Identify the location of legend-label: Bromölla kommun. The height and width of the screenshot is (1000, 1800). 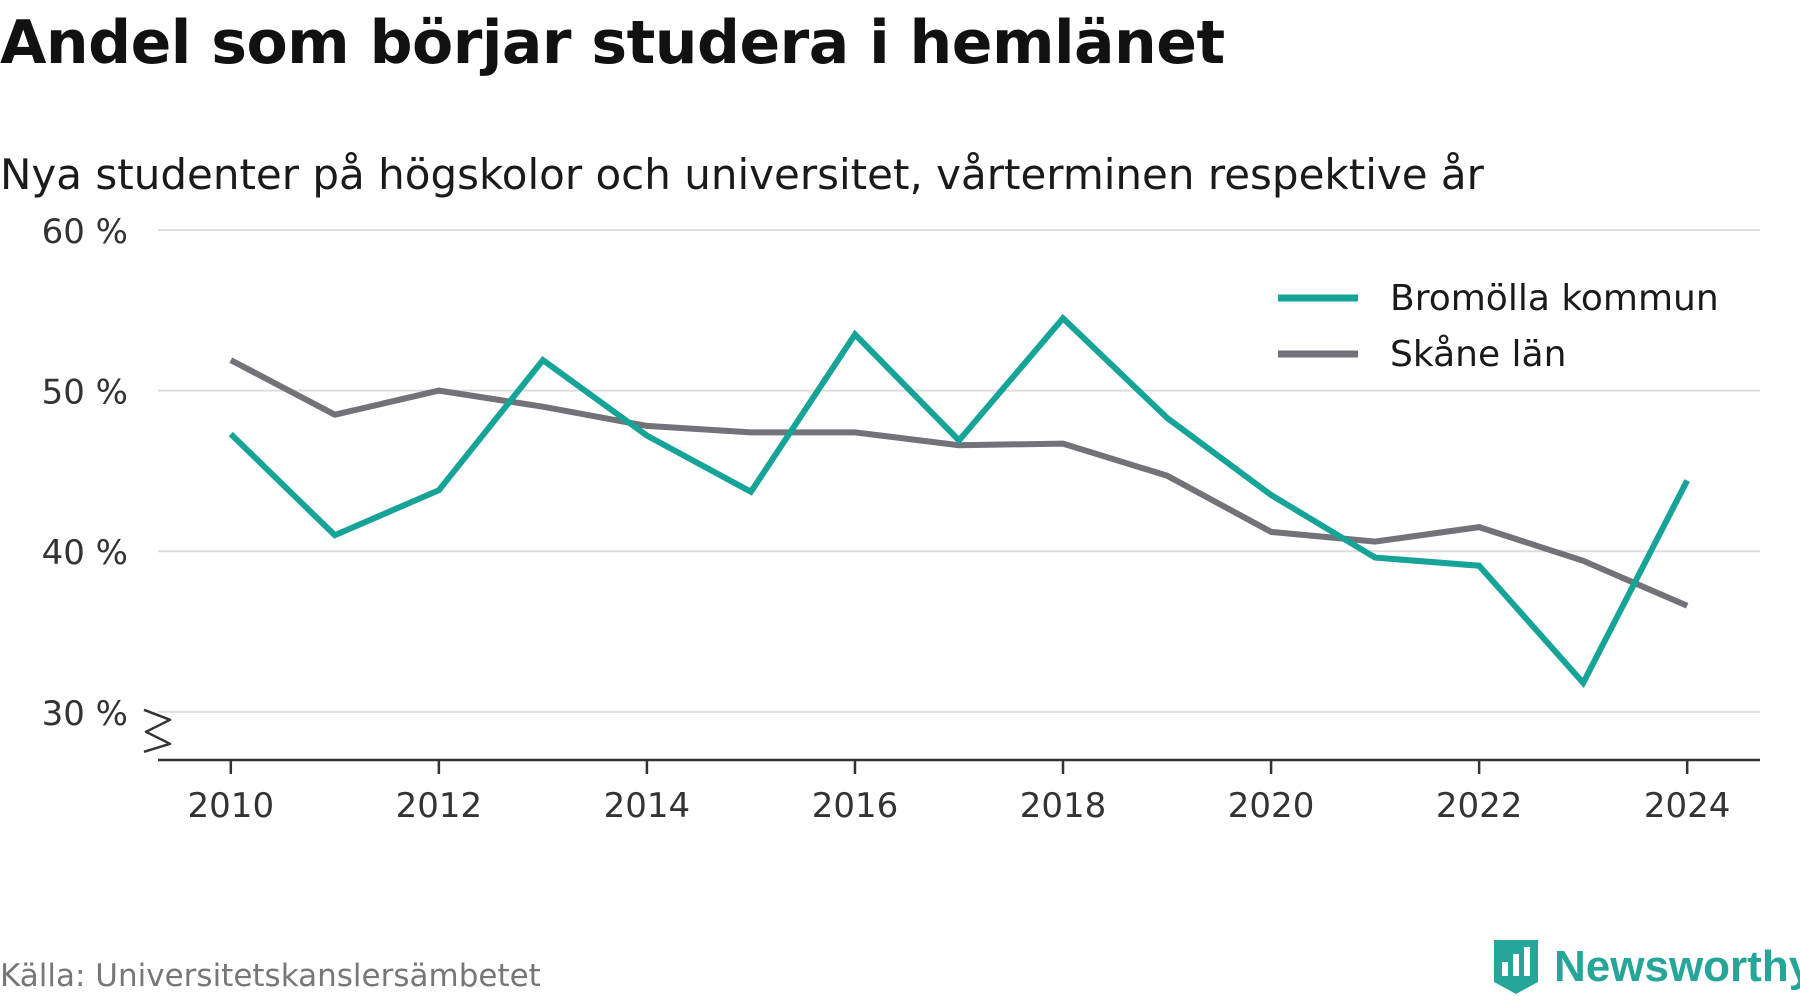
(1554, 298).